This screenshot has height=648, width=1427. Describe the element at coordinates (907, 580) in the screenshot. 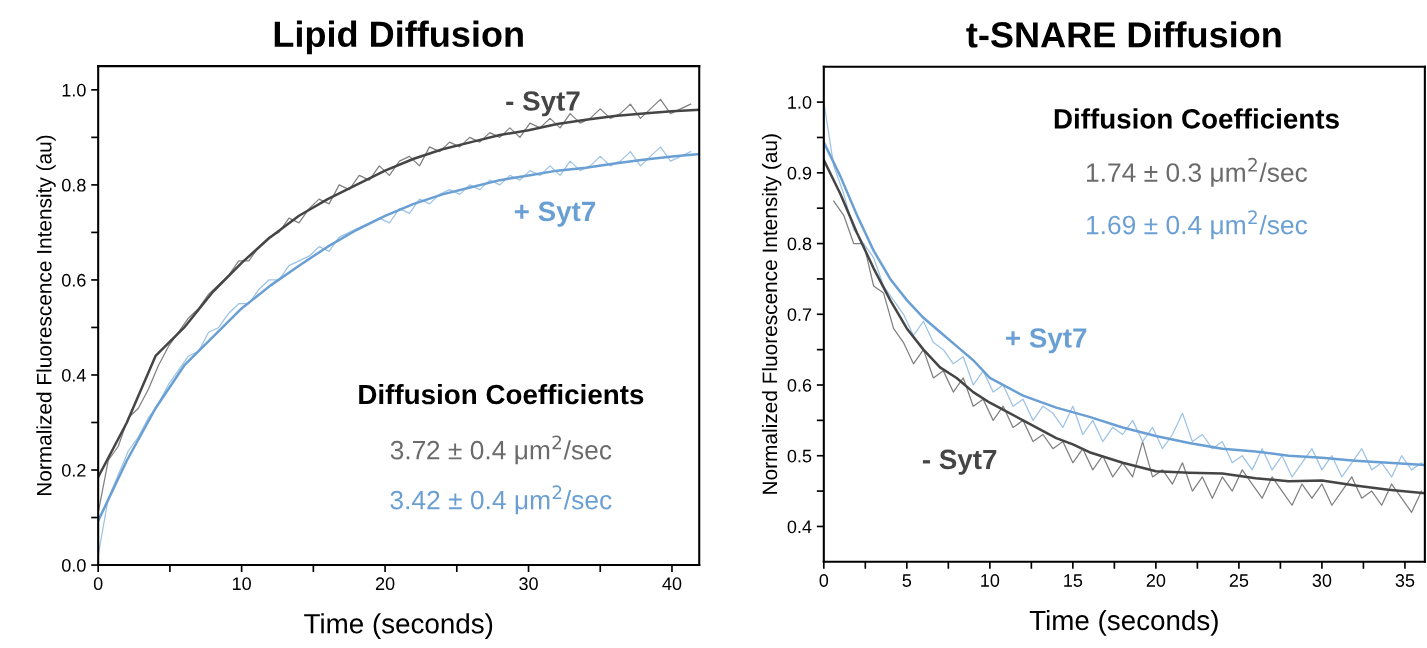

I see `x-tick-label: 5` at that location.